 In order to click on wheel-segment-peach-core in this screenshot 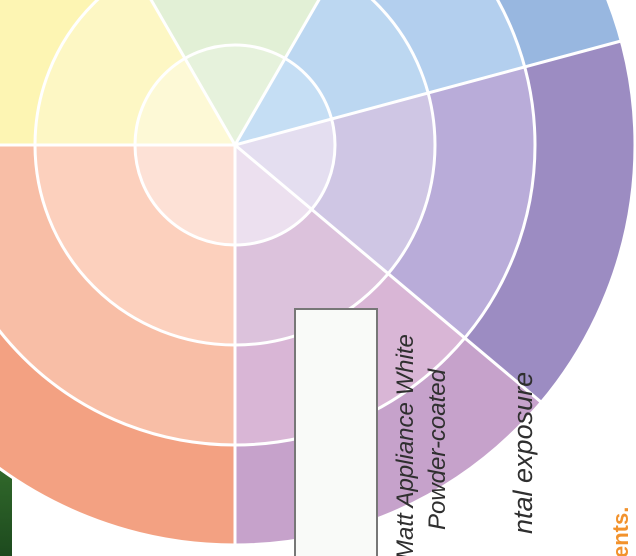, I will do `click(185, 195)`.